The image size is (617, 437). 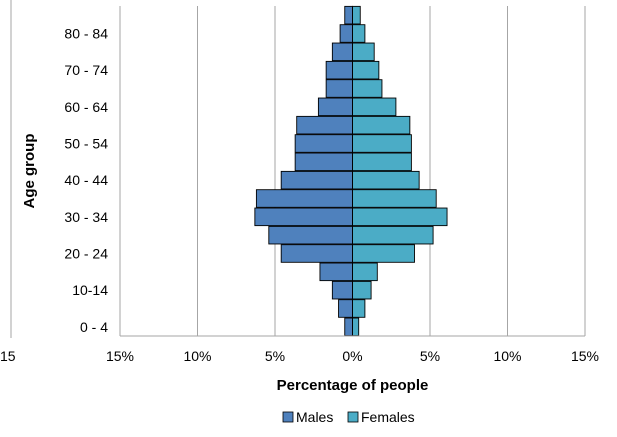 I want to click on x-tick-label-5: 10%, so click(x=507, y=356).